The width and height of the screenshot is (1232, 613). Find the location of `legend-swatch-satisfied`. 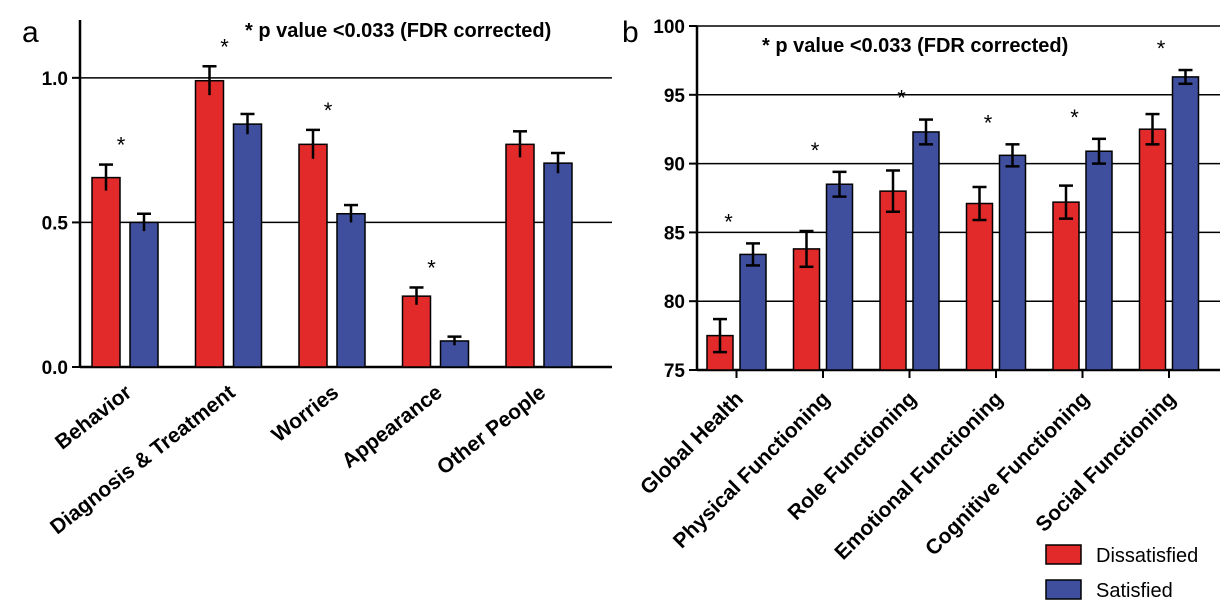

legend-swatch-satisfied is located at coordinates (1063, 589).